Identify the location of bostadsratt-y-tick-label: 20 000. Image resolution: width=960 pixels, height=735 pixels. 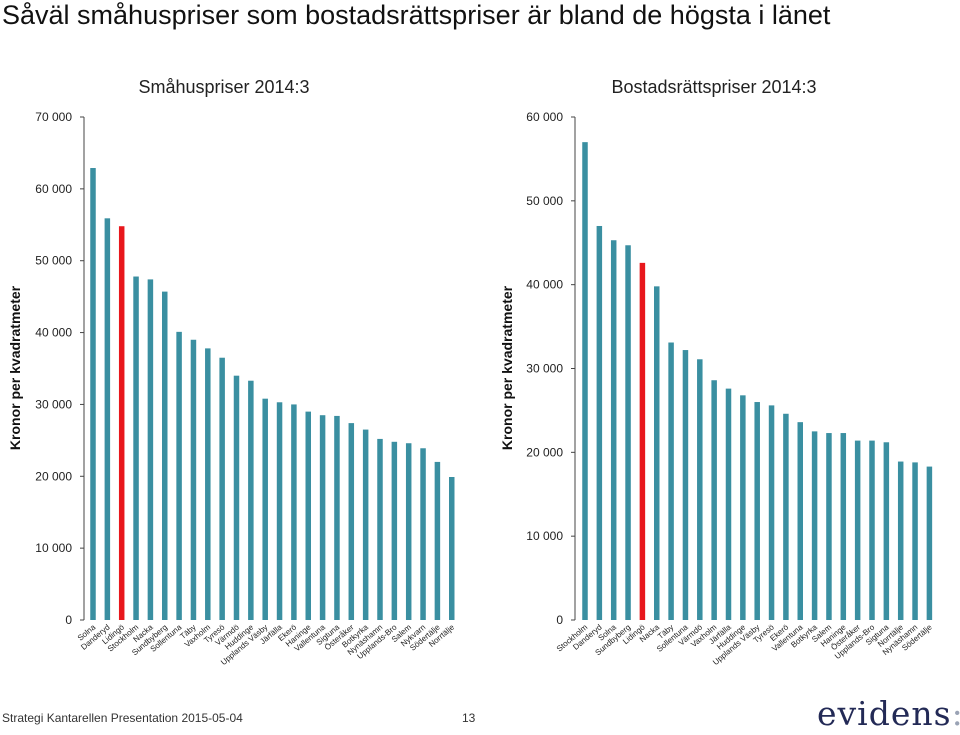
(544, 452).